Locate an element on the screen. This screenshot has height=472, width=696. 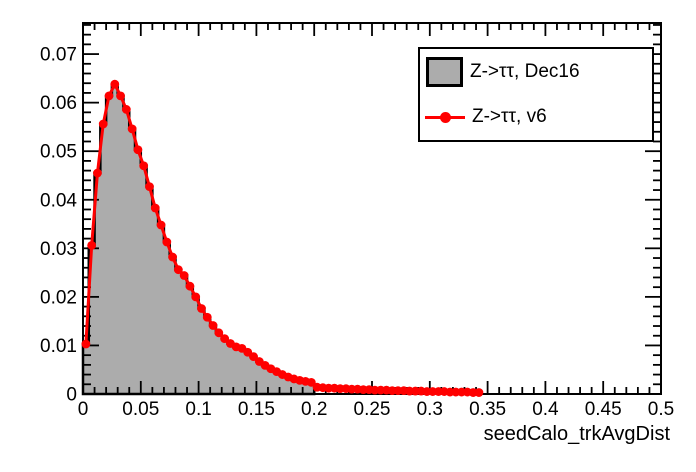
legend: Z->ττ, Dec16 Z->ττ, v6 is located at coordinates (536, 94).